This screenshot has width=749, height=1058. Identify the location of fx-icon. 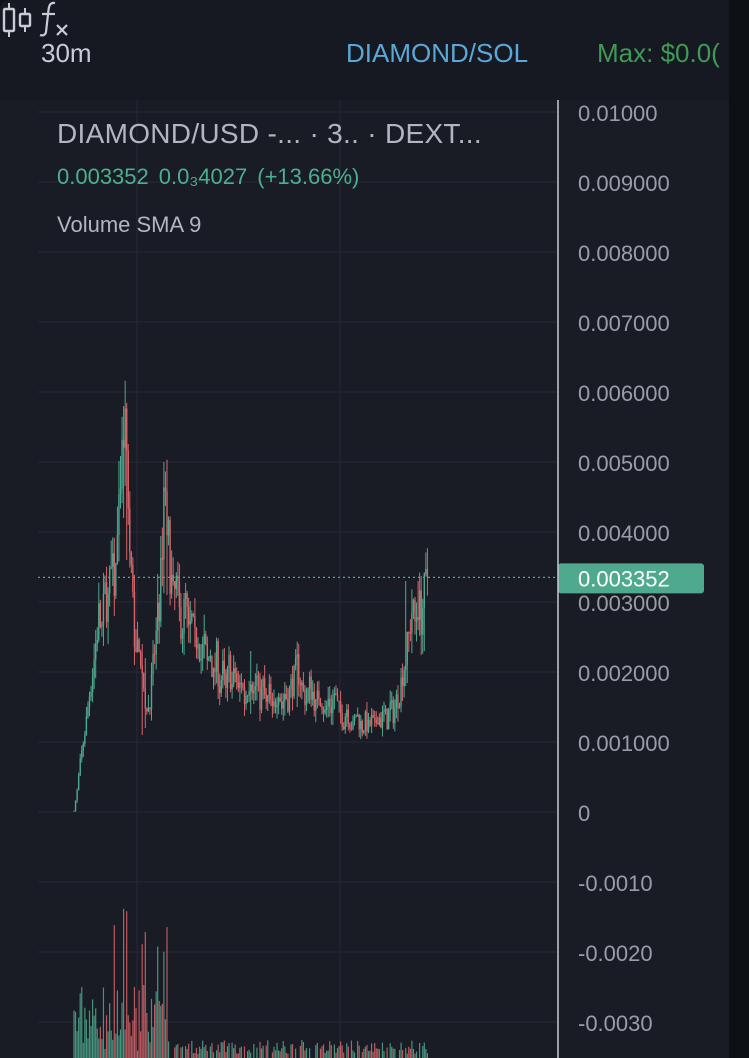
(55, 19).